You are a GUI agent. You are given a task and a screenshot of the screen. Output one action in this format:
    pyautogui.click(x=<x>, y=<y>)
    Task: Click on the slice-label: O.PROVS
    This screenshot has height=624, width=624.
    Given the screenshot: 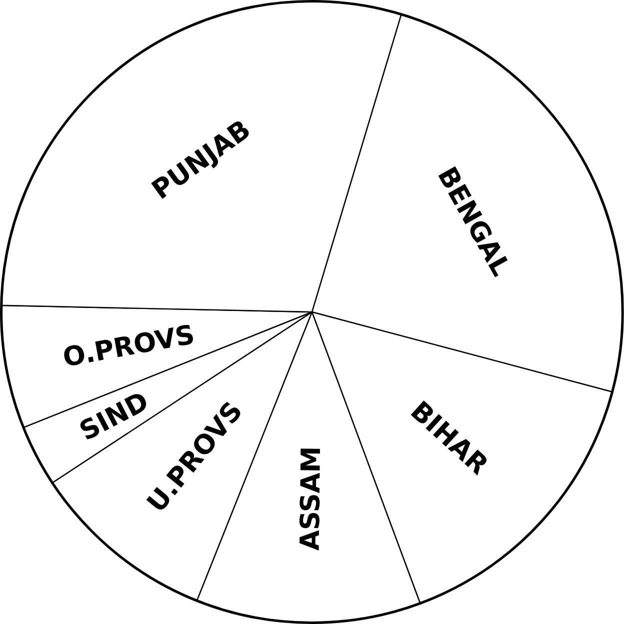 What is the action you would take?
    pyautogui.click(x=129, y=345)
    